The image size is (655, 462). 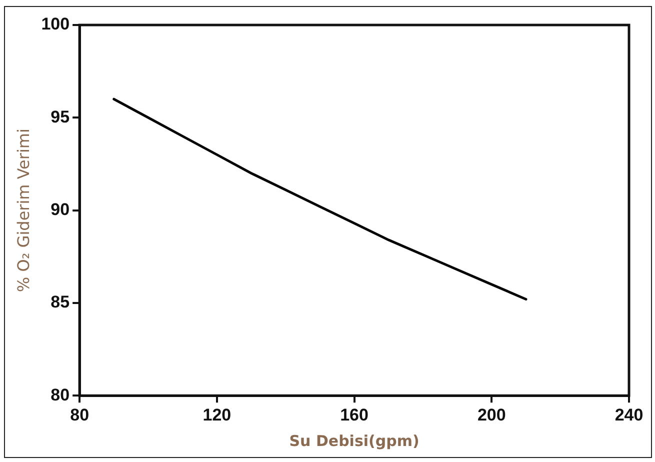 What do you see at coordinates (354, 441) in the screenshot?
I see `x-axis-title: Su Debisi(gpm)` at bounding box center [354, 441].